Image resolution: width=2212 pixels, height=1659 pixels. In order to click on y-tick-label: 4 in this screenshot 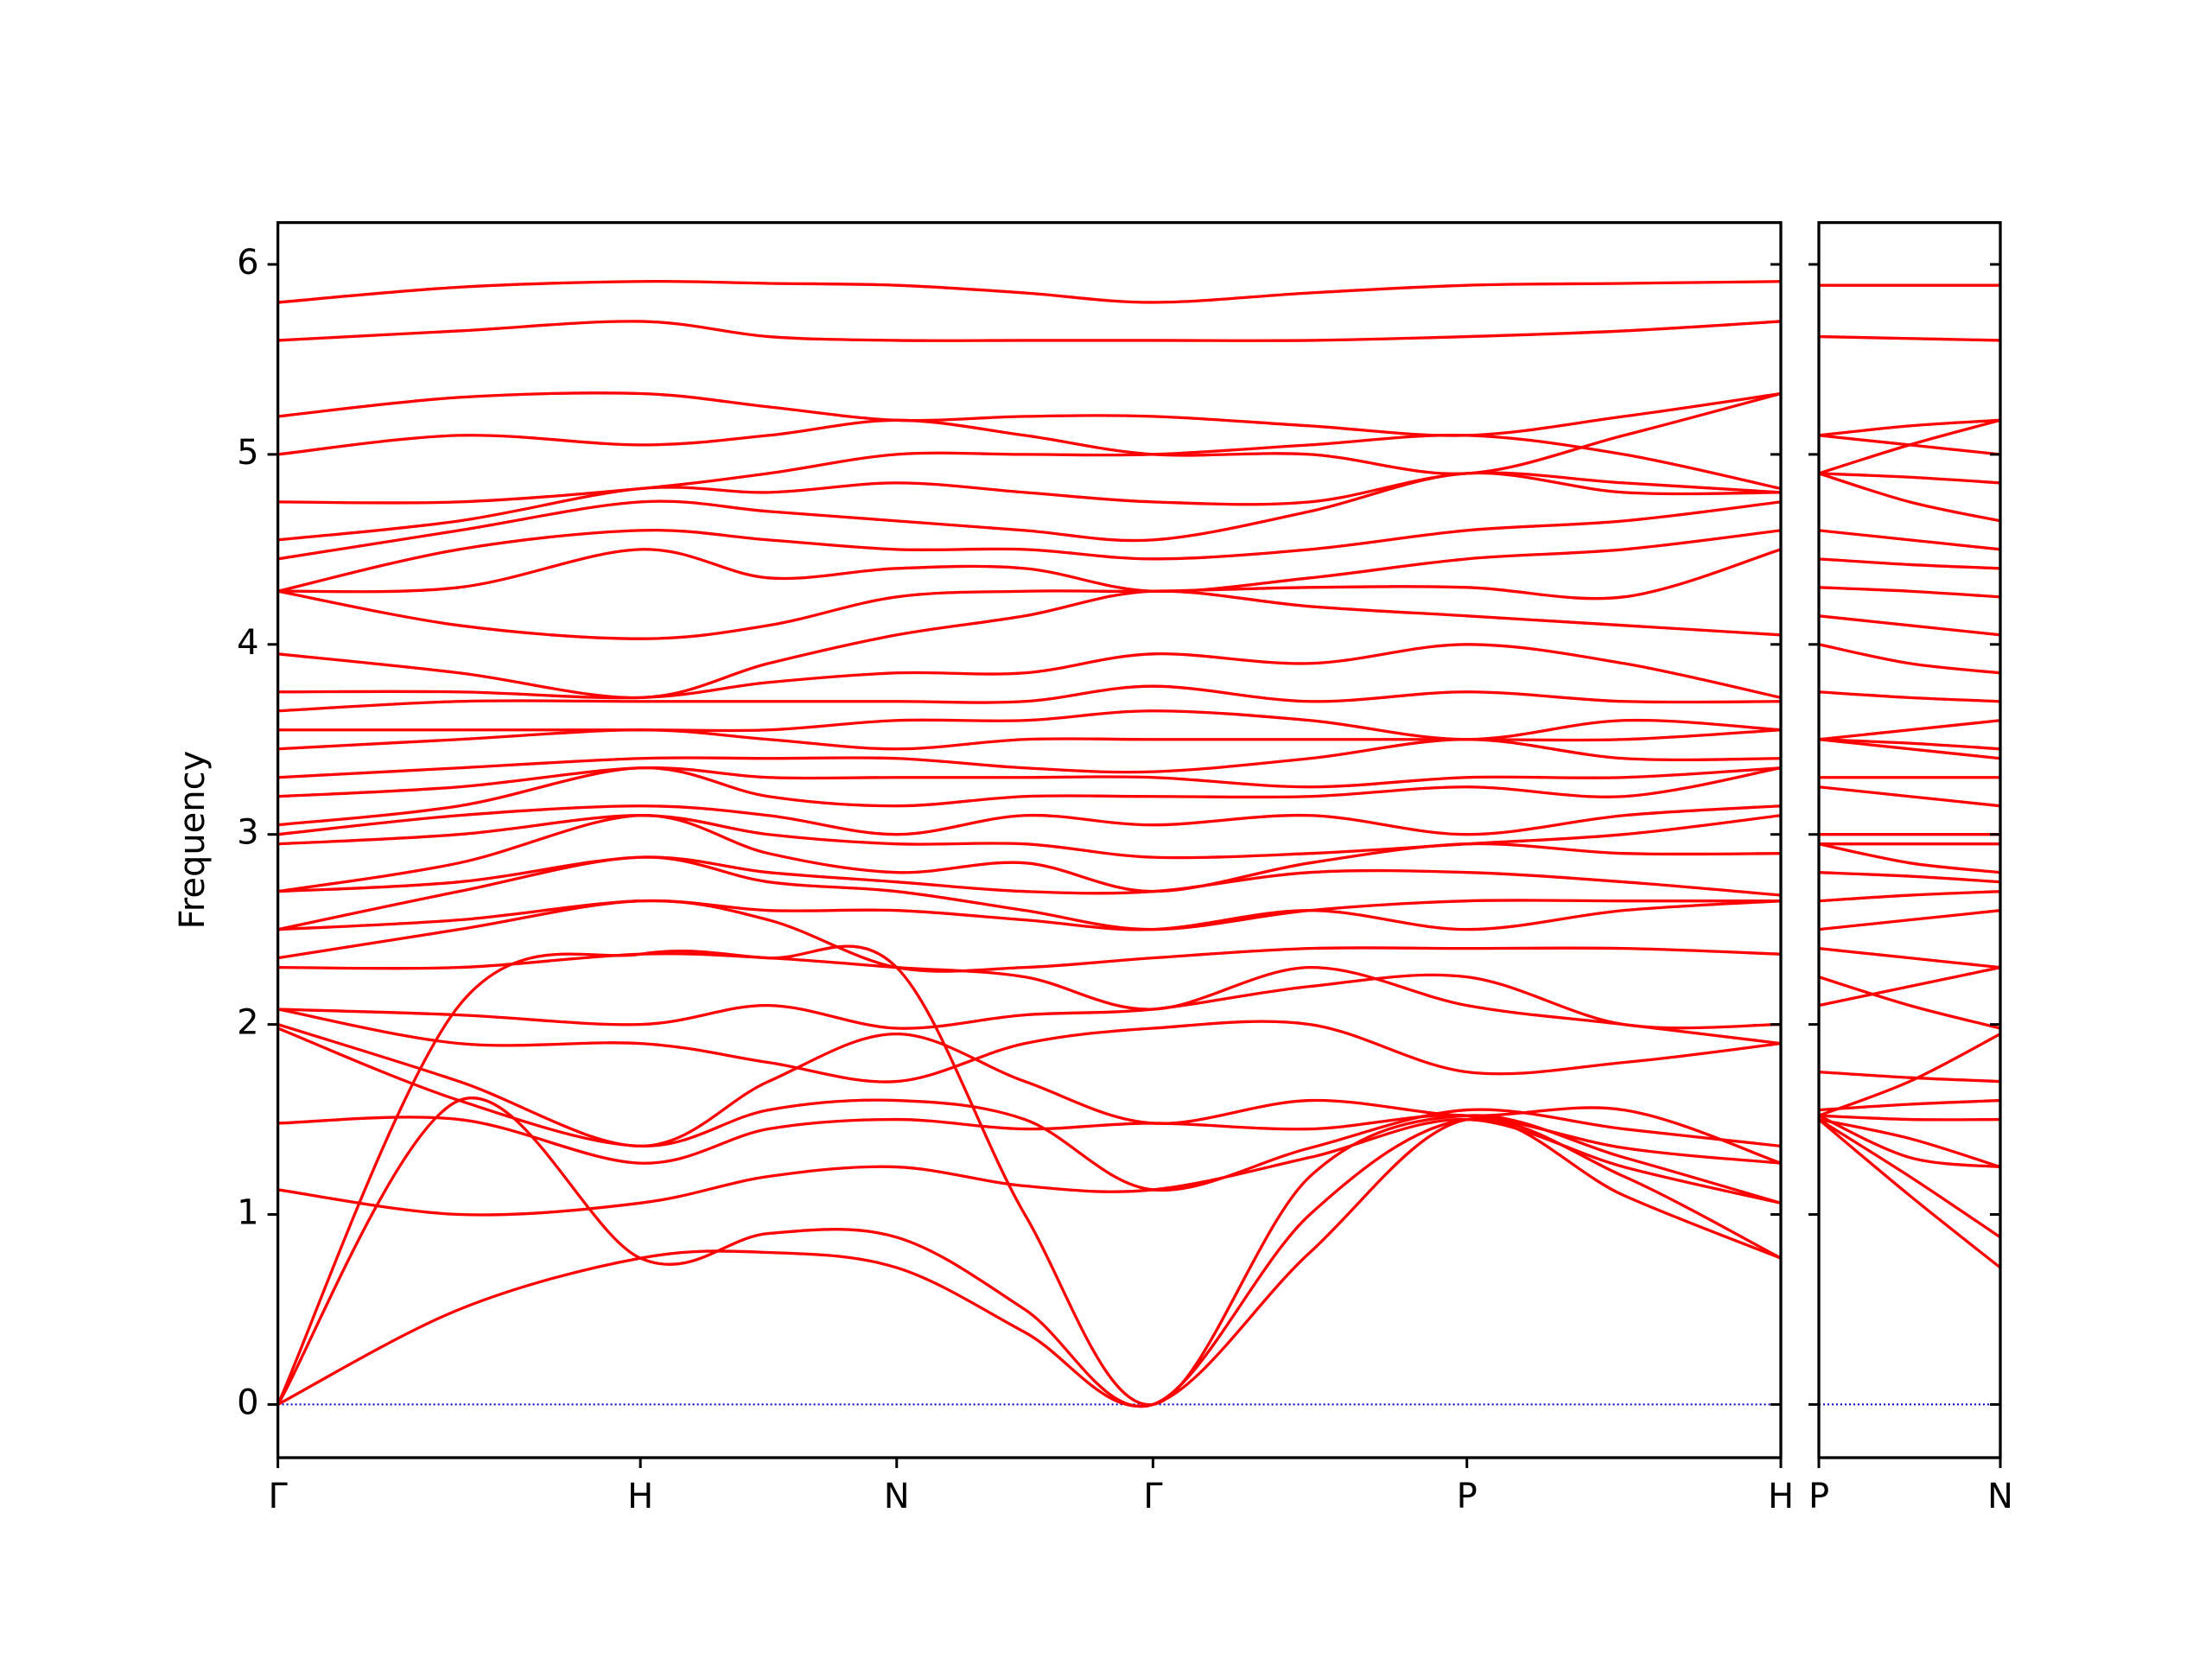, I will do `click(247, 643)`.